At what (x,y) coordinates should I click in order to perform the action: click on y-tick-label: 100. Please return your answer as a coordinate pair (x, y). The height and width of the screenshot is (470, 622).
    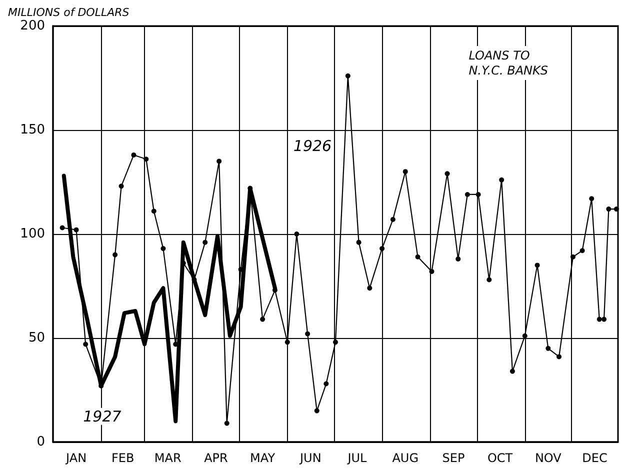
    Looking at the image, I should click on (32, 234).